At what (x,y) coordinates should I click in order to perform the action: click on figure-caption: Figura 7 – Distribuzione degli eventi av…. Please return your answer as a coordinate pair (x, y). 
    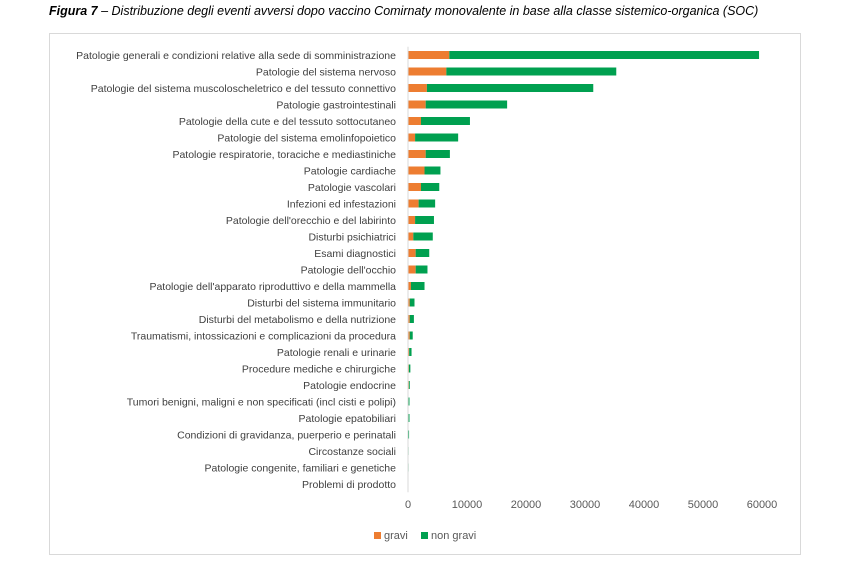
    Looking at the image, I should click on (403, 11).